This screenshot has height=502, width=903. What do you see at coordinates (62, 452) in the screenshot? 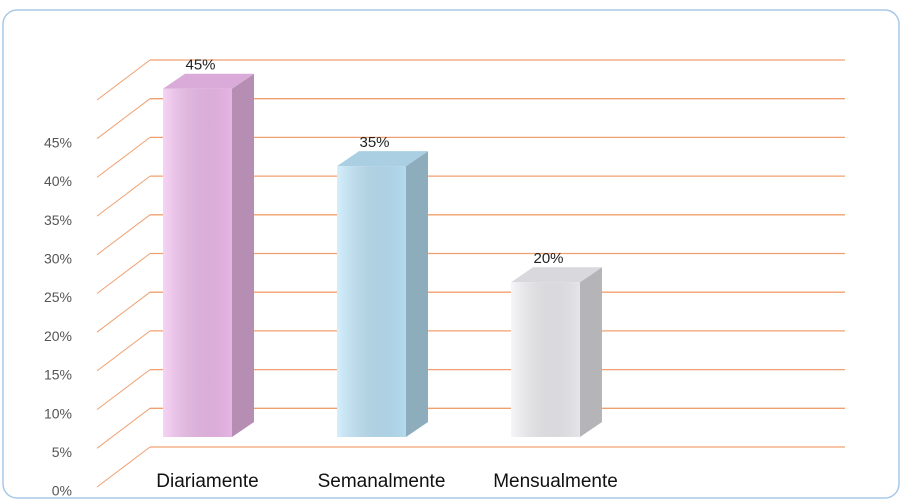
I see `y-tick-label: 5%` at bounding box center [62, 452].